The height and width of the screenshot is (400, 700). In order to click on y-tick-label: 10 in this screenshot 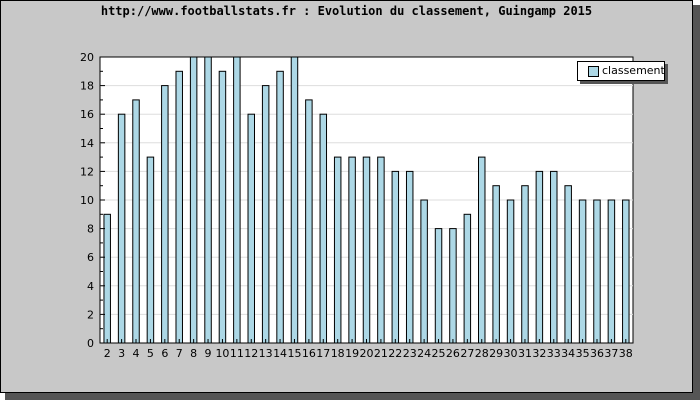, I will do `click(87, 200)`.